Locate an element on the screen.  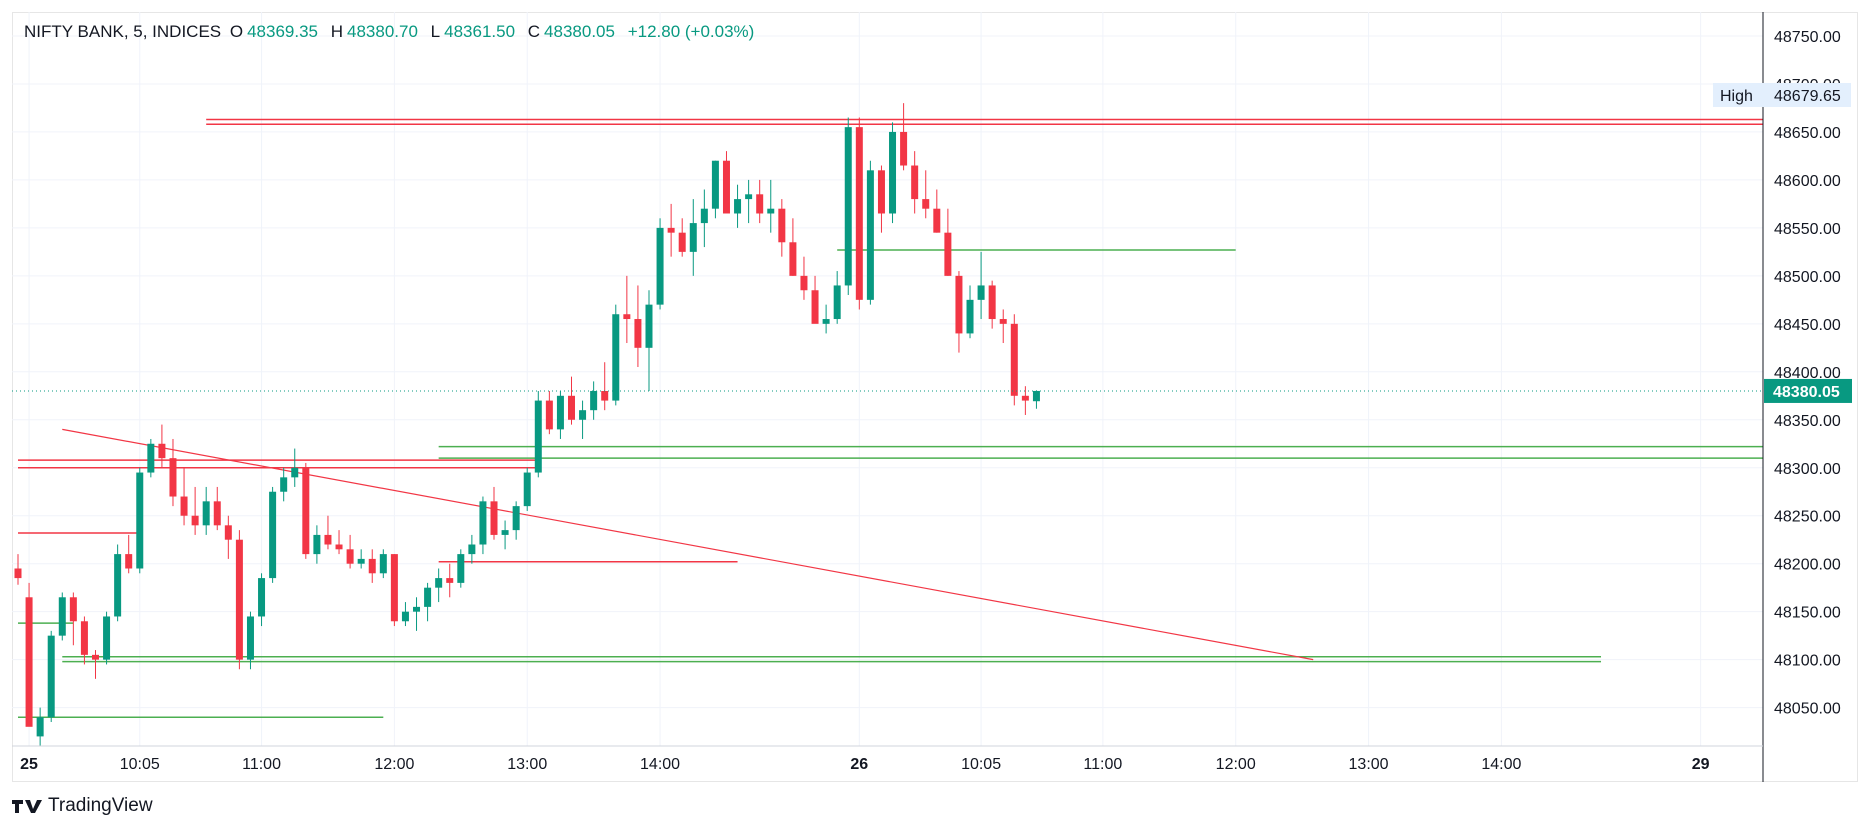
last-price-bg is located at coordinates (1808, 390).